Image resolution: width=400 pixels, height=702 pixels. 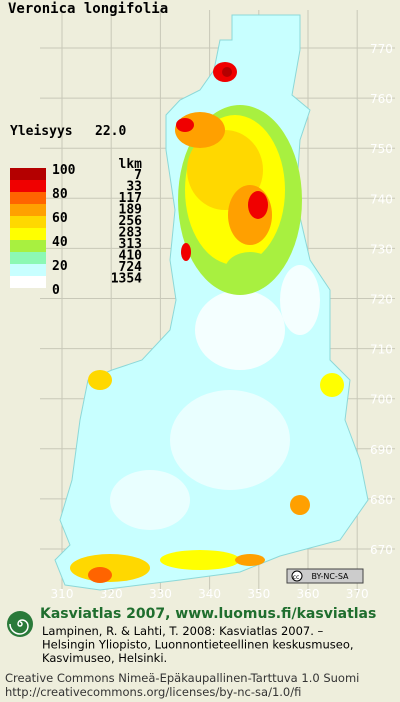 I want to click on x-coordinate-label: 310, so click(x=62, y=594).